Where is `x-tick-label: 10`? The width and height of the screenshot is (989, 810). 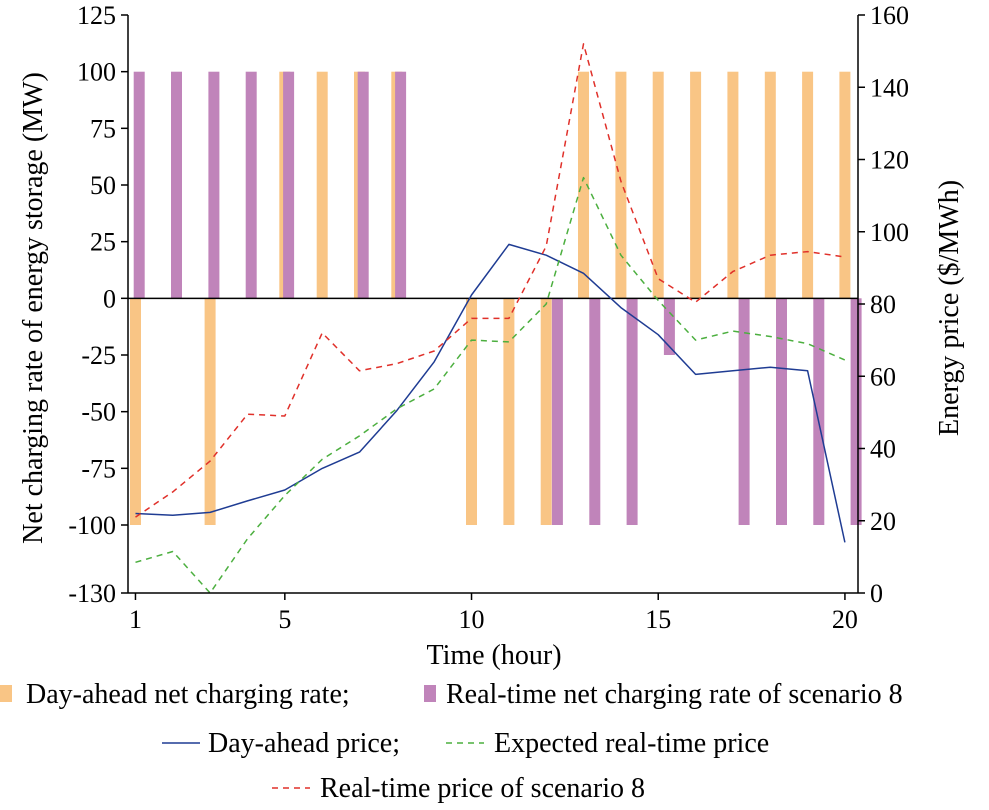
x-tick-label: 10 is located at coordinates (472, 619).